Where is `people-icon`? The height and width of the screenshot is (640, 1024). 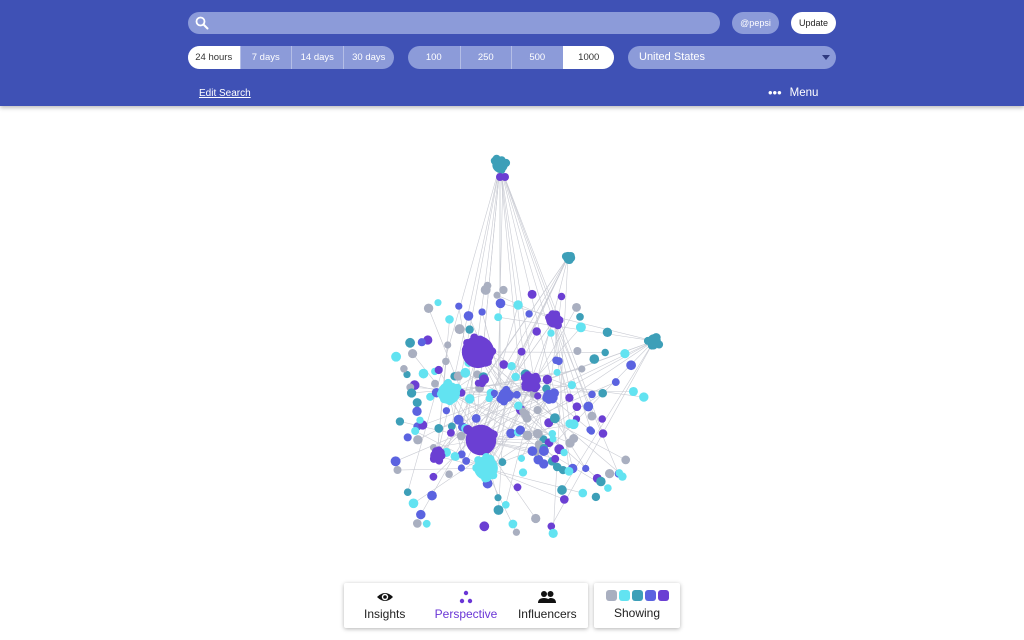 people-icon is located at coordinates (547, 597).